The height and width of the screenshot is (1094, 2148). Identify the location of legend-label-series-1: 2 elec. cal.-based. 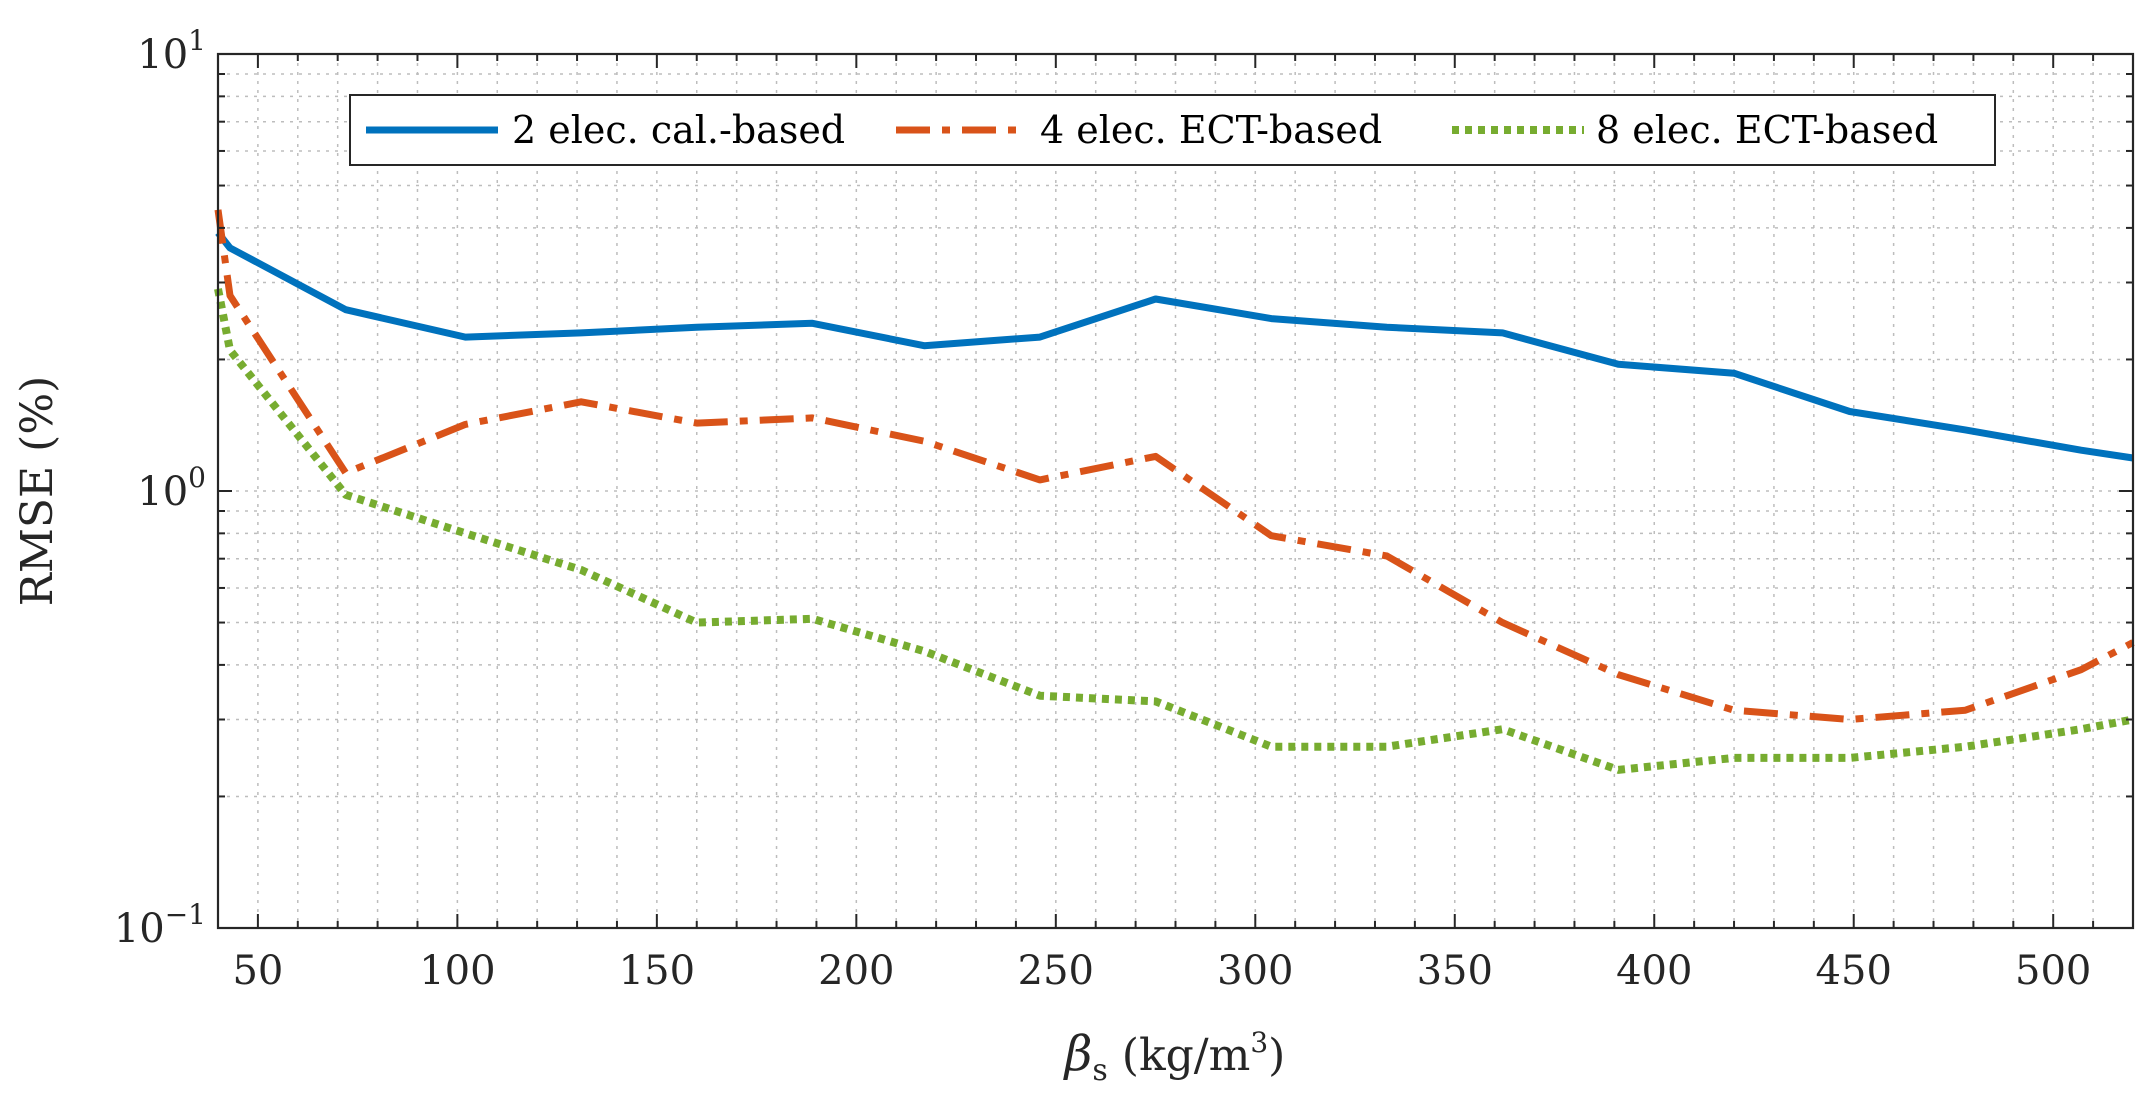
(678, 130).